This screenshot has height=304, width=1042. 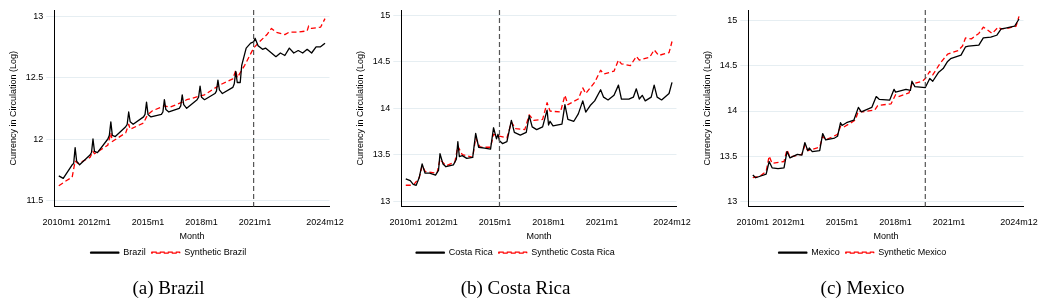 I want to click on text: (b) Costa Rica, so click(x=515, y=287).